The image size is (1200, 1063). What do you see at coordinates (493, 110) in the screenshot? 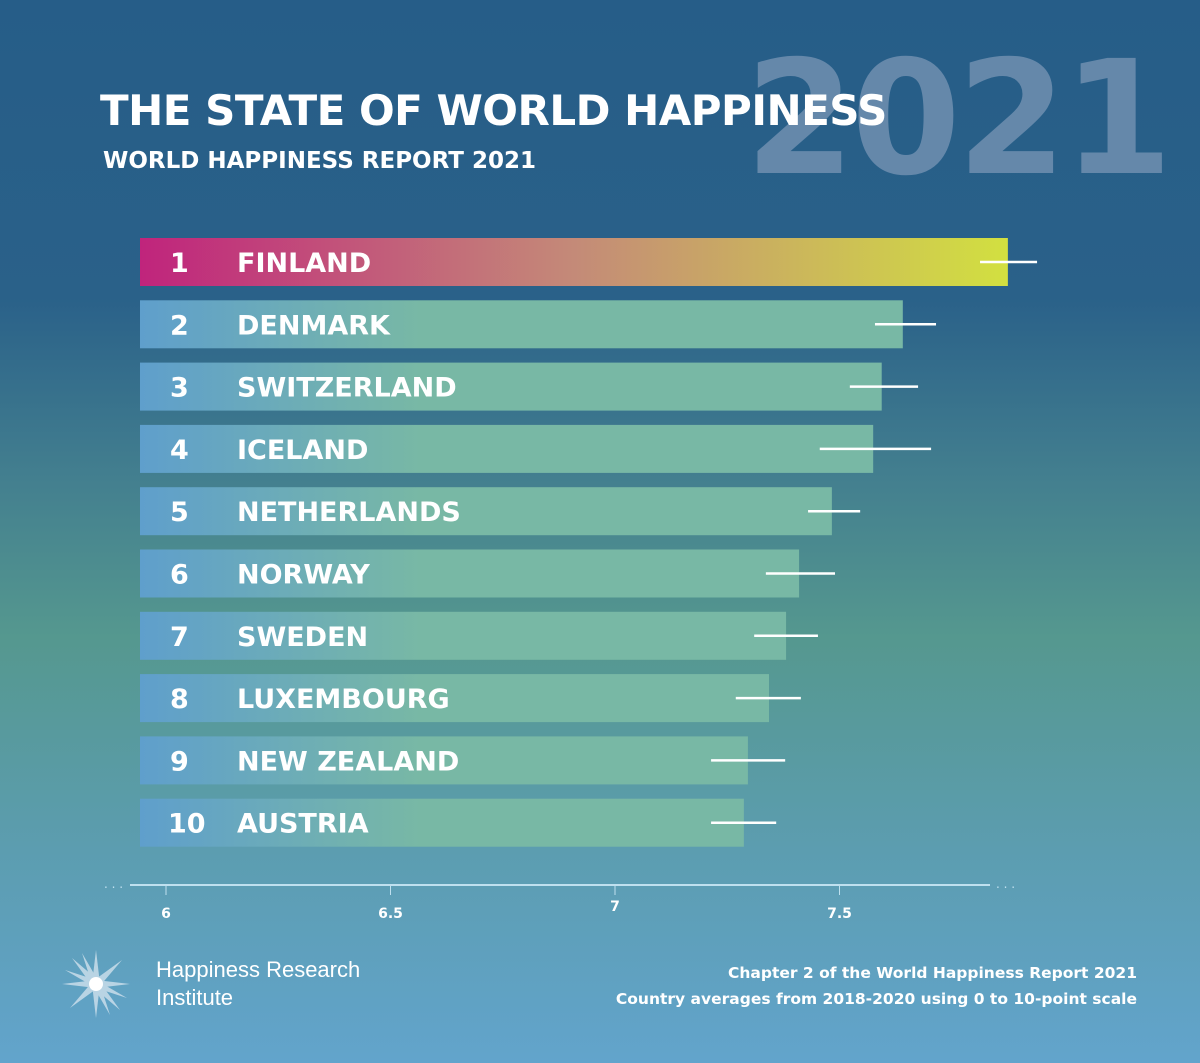
I see `page-title: THE STATE OF WORLD HAPPINESS` at bounding box center [493, 110].